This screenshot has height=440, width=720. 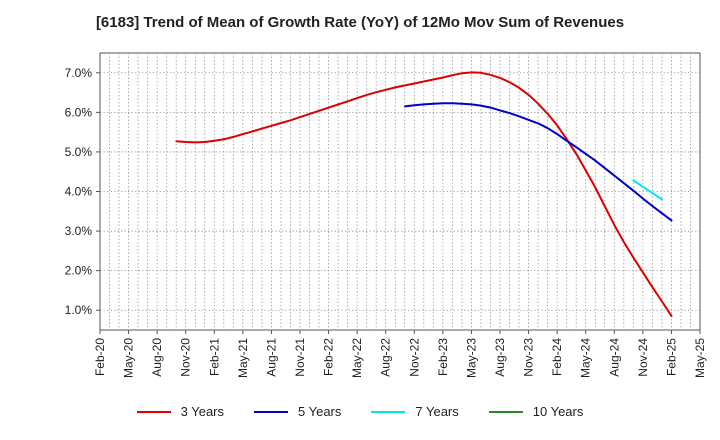 What do you see at coordinates (79, 271) in the screenshot?
I see `y-tick-label: 2.0%` at bounding box center [79, 271].